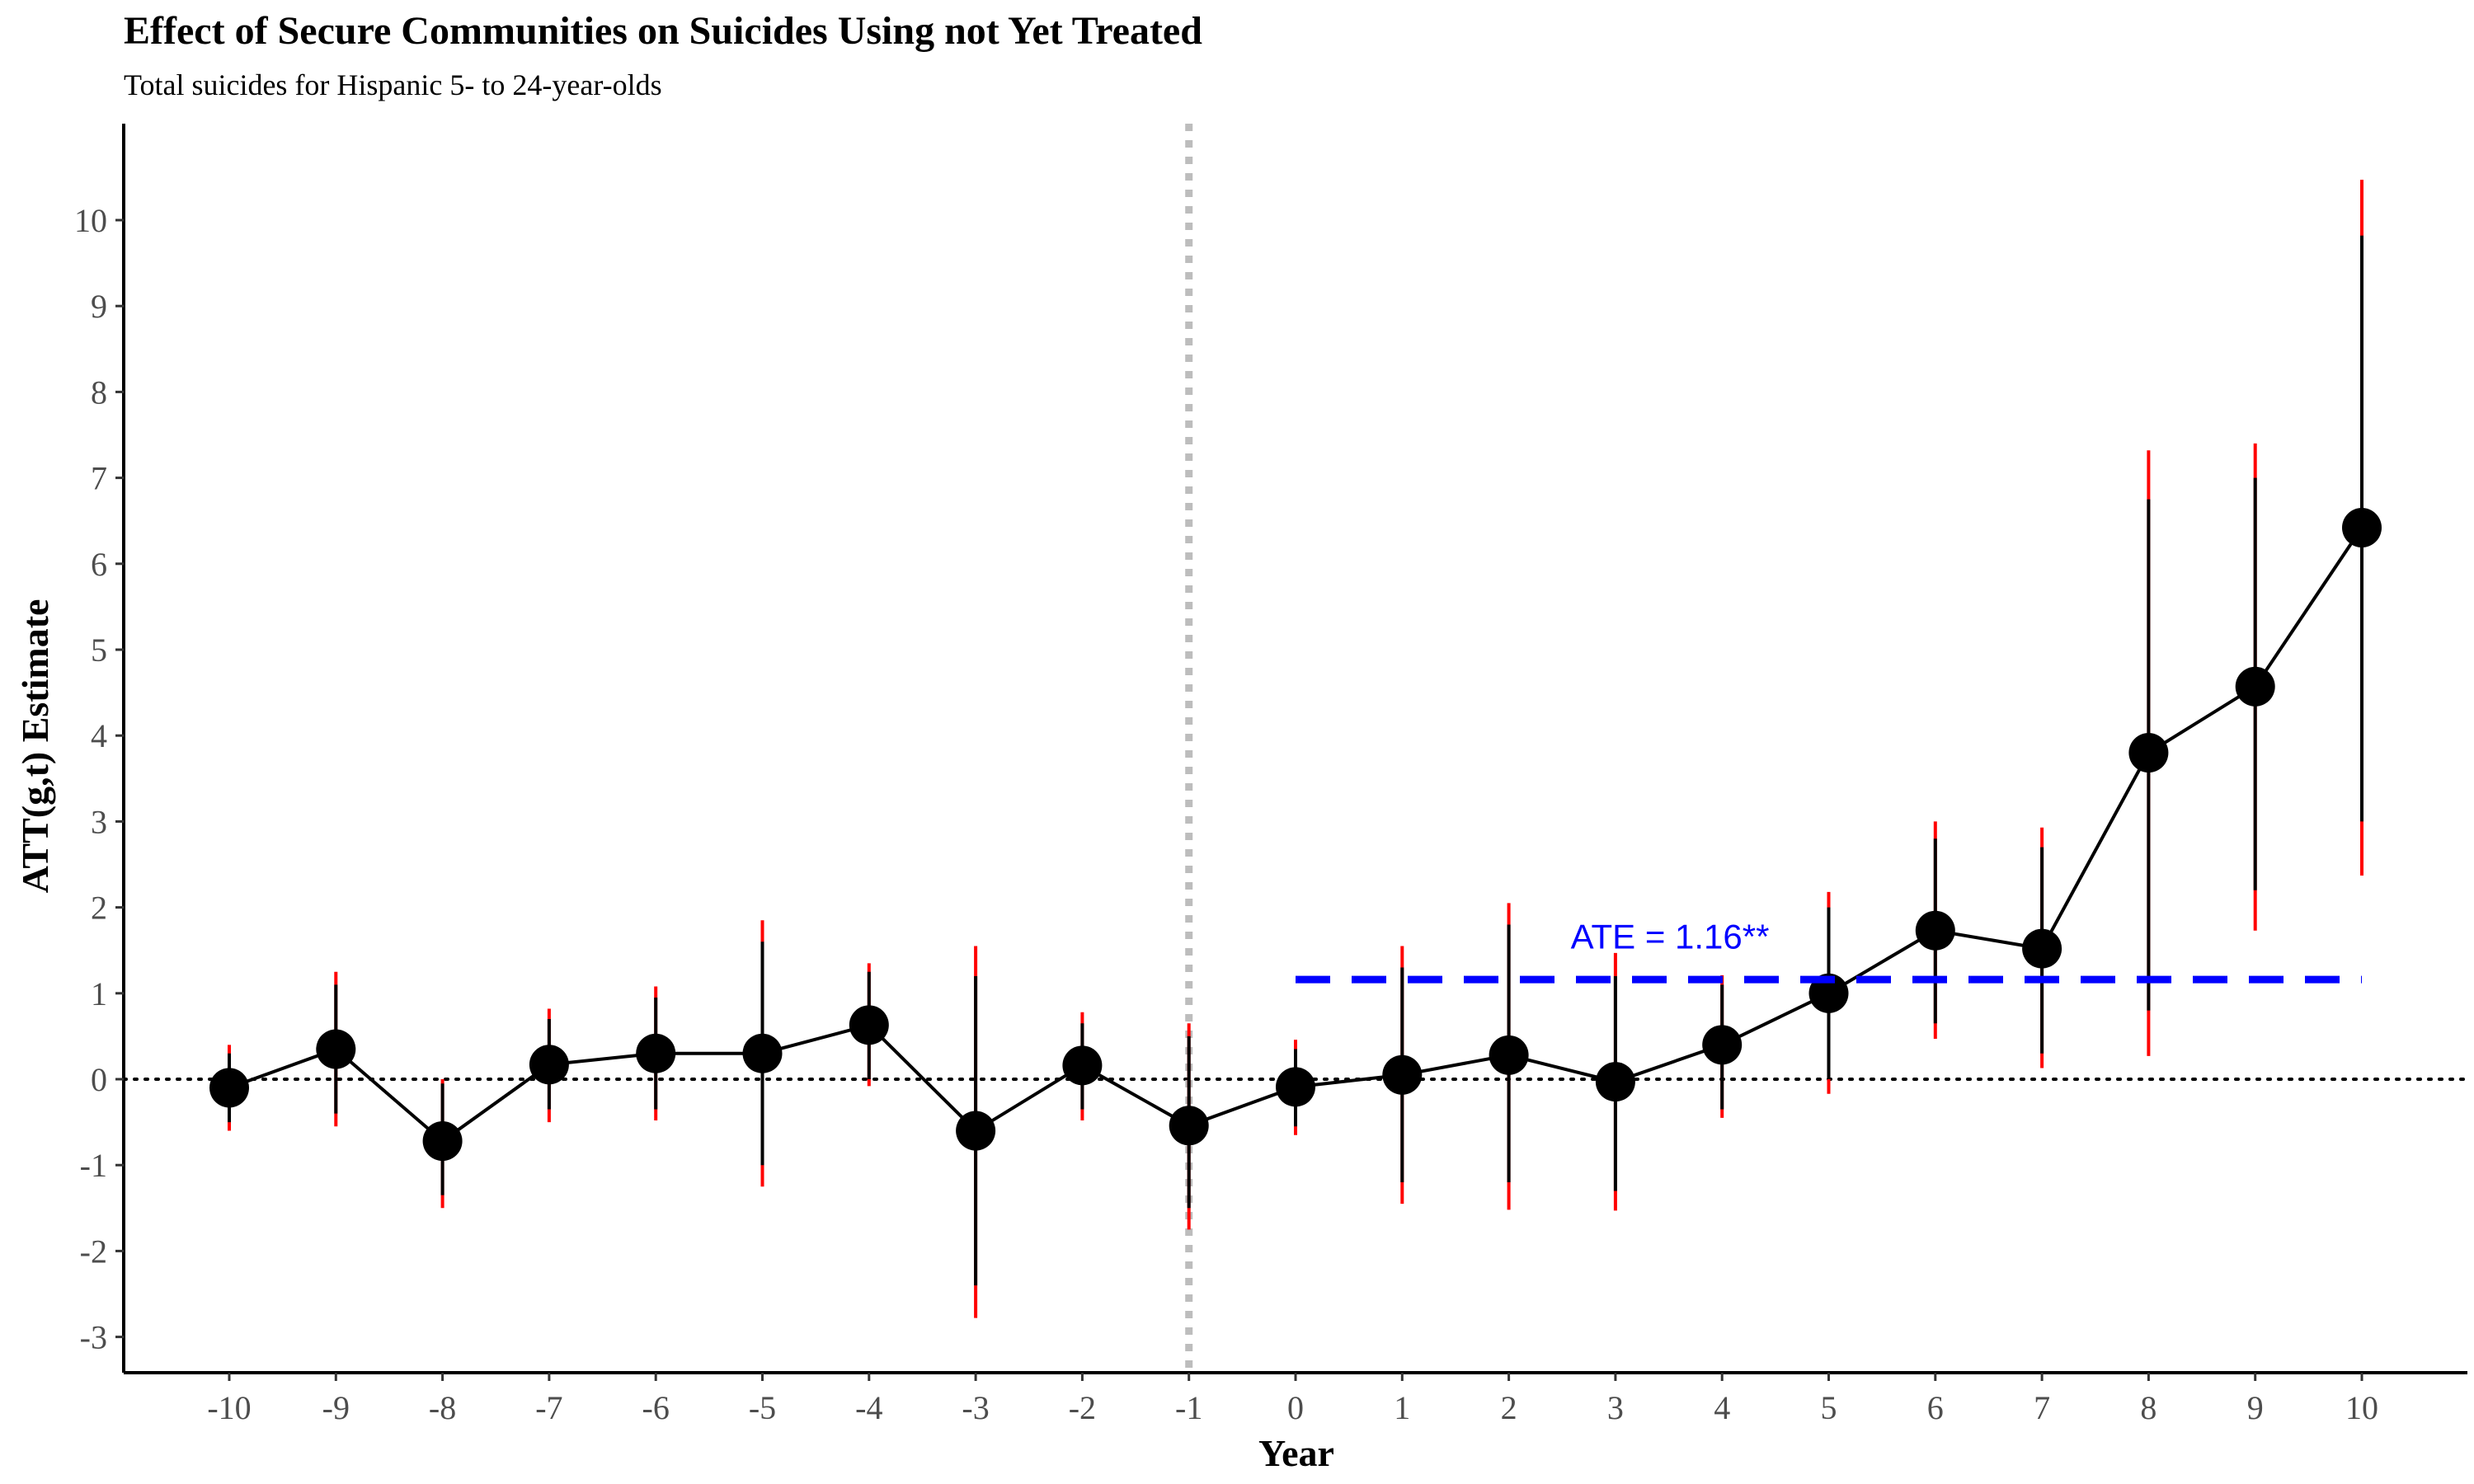 This screenshot has height=1484, width=2474. I want to click on x-tick-label: -4, so click(868, 1407).